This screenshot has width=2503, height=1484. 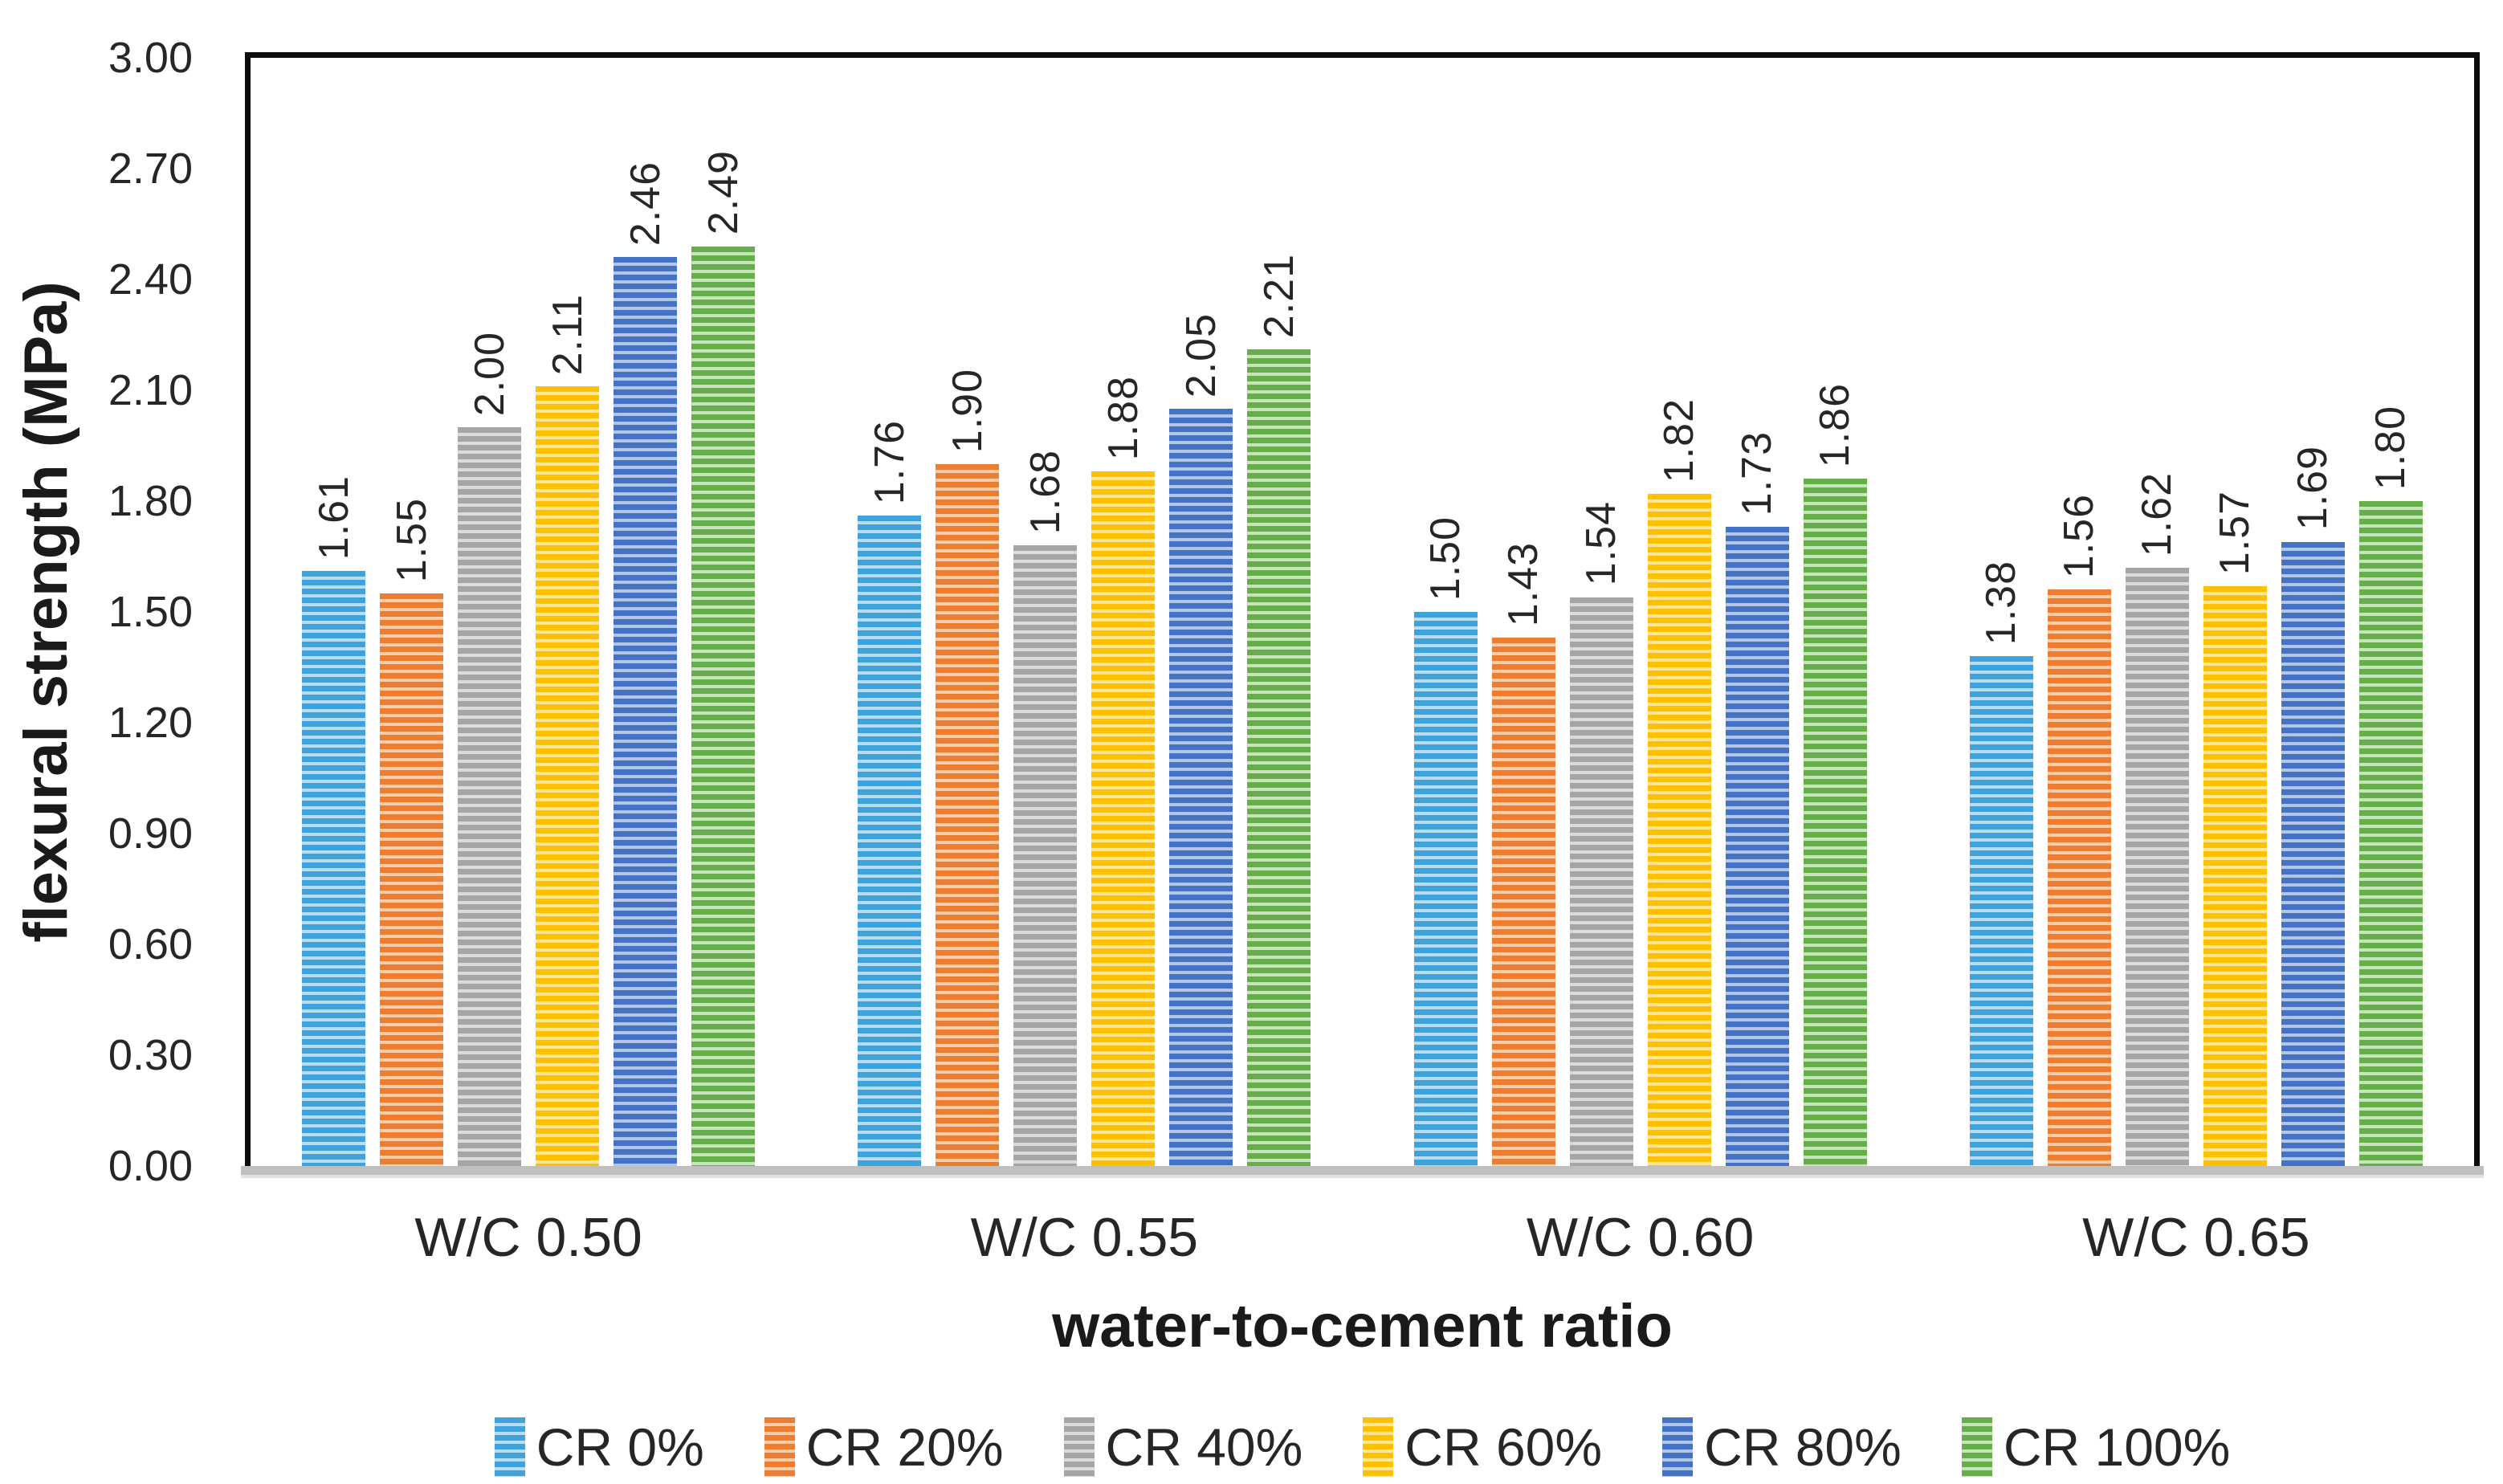 I want to click on bar-value-label: 1.88, so click(x=1123, y=418).